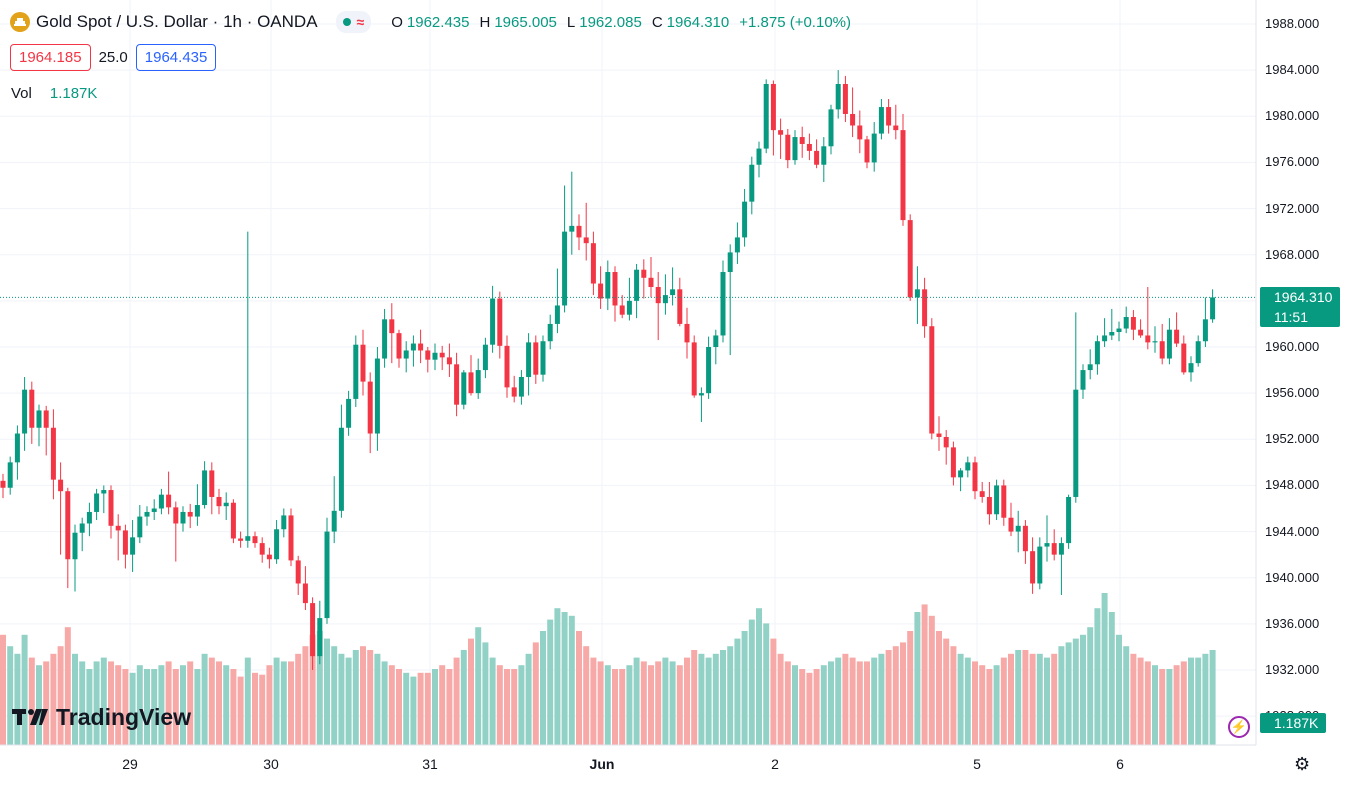  I want to click on market-status-pill: ≈, so click(353, 22).